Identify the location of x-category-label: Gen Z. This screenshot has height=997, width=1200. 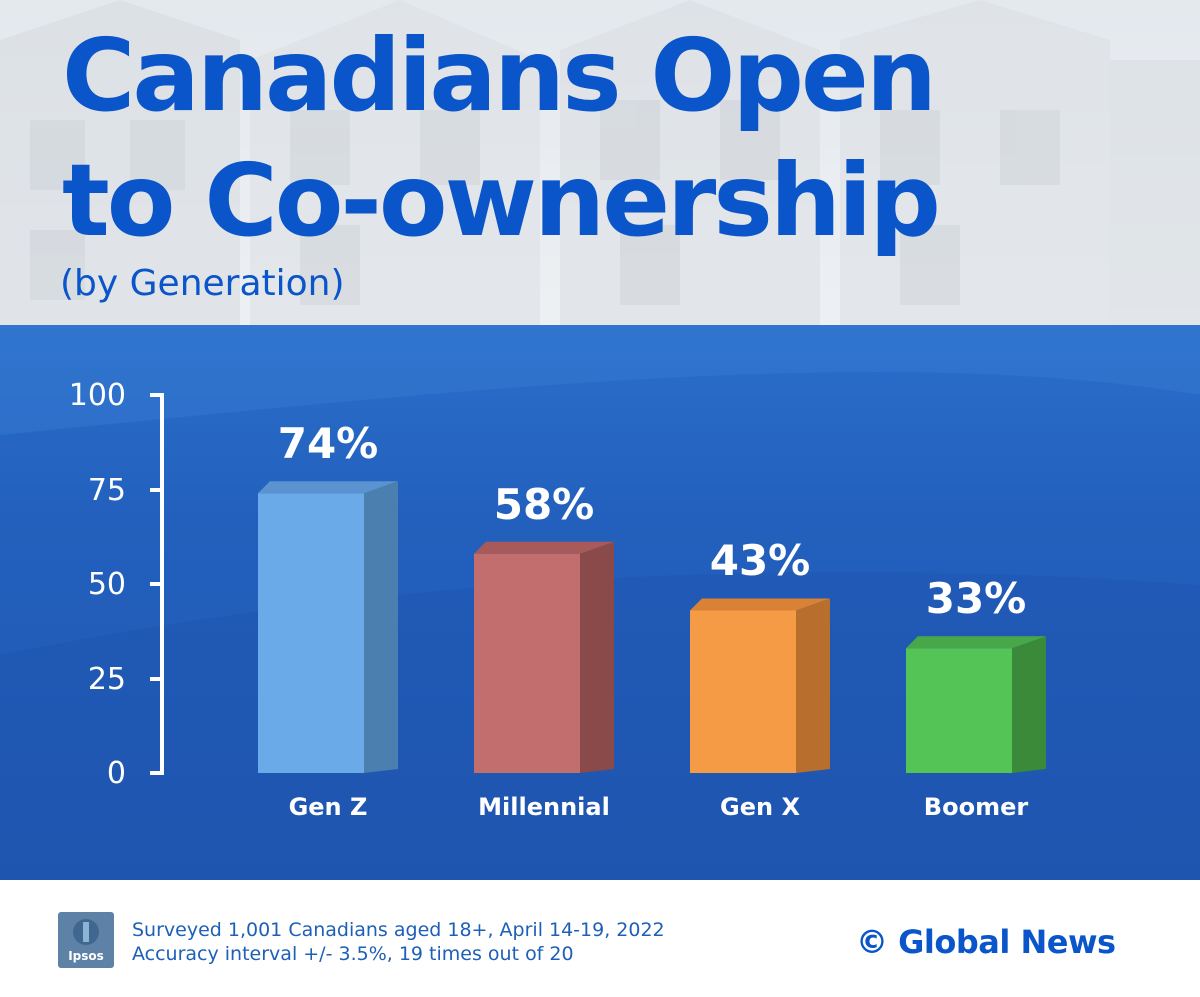
(328, 807).